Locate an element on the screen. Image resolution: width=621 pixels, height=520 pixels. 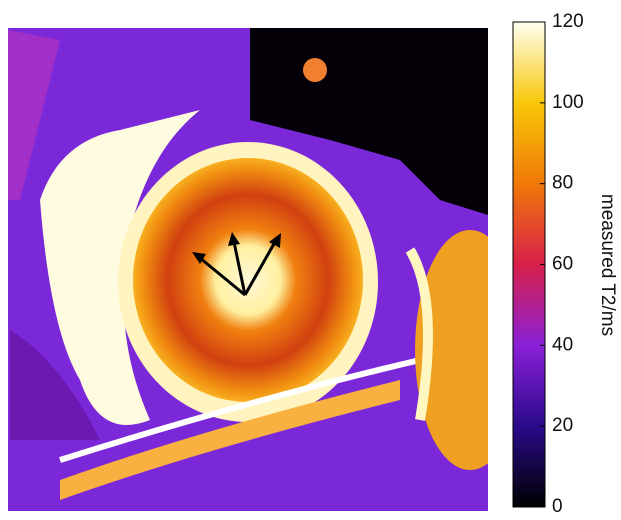
colorbar-tick-label: 0 is located at coordinates (557, 506).